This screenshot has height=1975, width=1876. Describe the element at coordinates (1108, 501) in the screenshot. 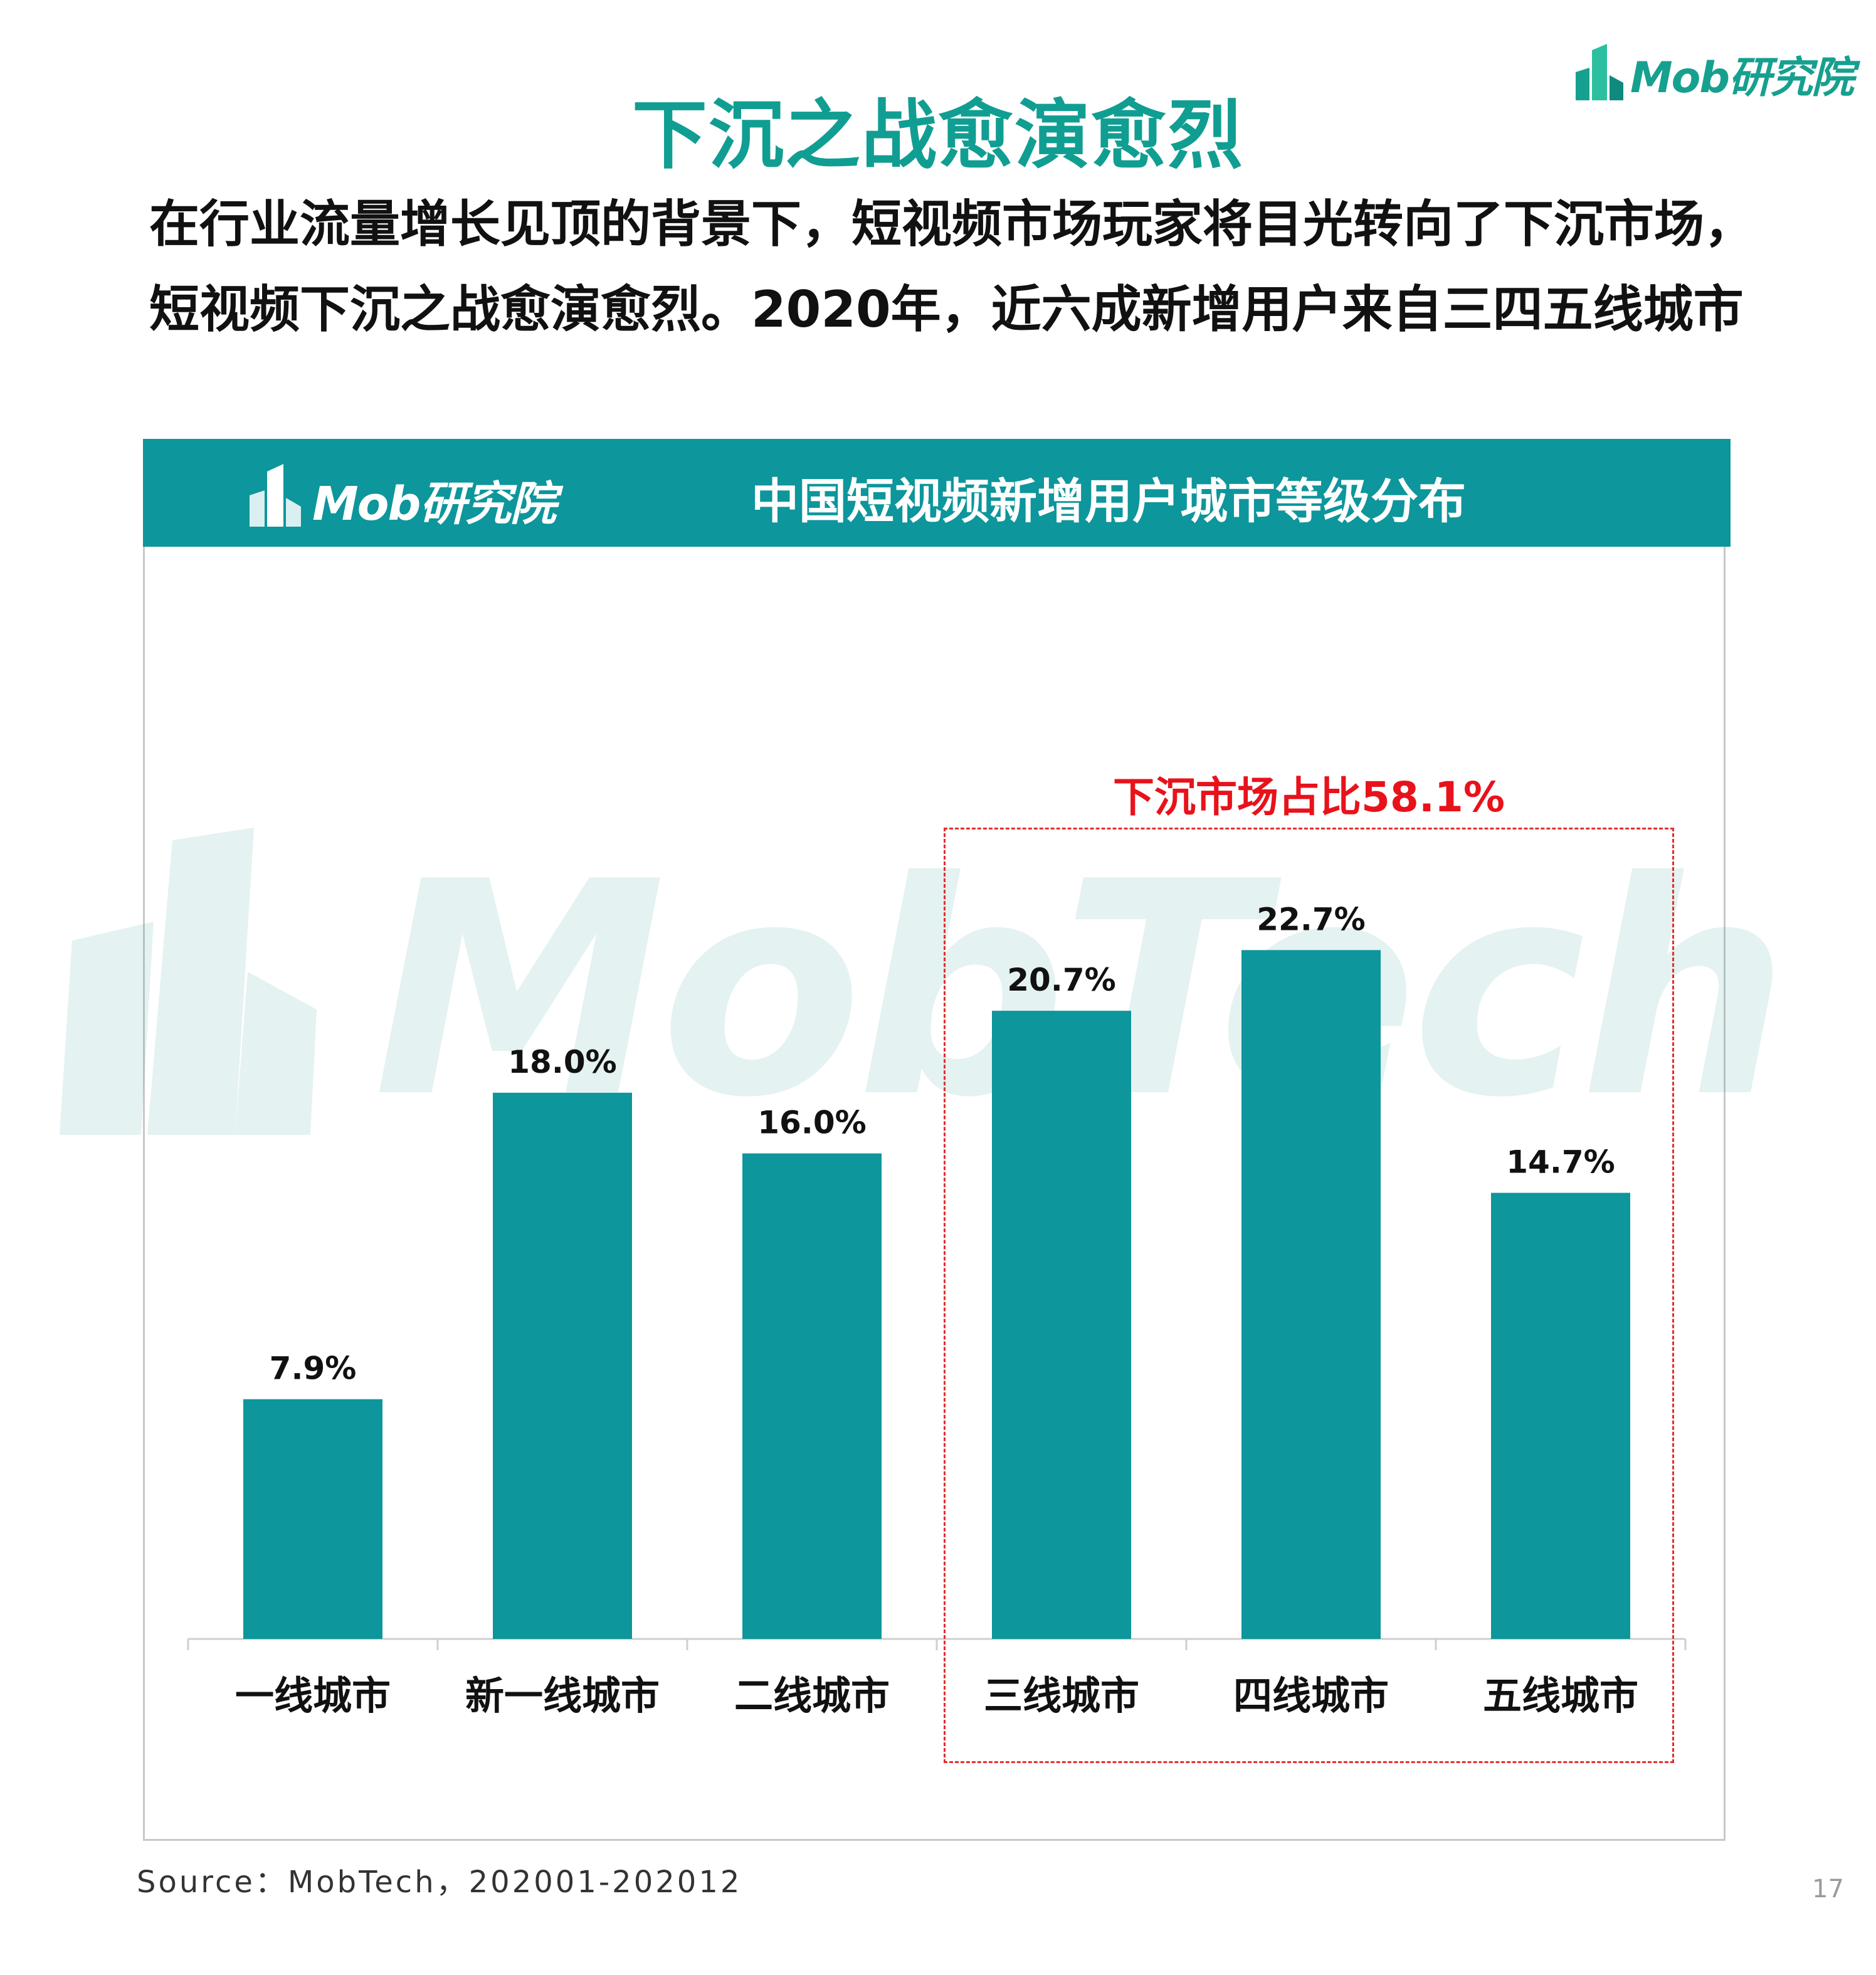

I see `chart-title: 中国短视频新增用户城市等级分布` at that location.